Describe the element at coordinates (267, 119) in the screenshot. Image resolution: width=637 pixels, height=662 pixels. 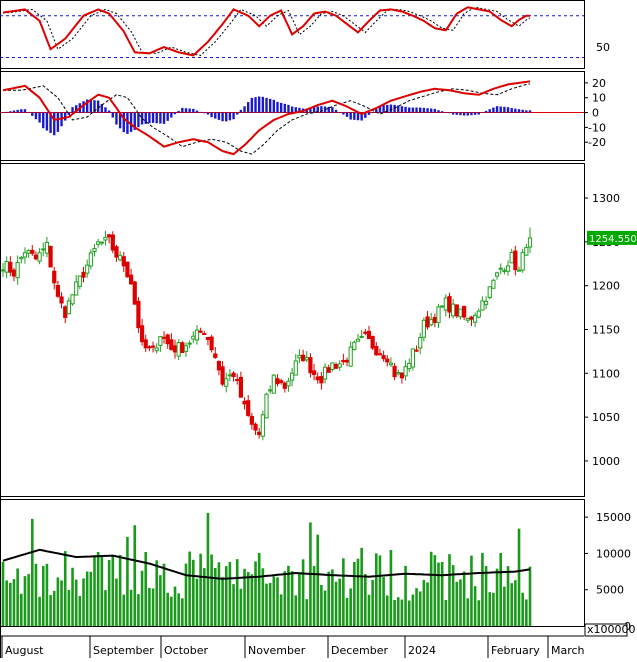
I see `macd-signal-line` at that location.